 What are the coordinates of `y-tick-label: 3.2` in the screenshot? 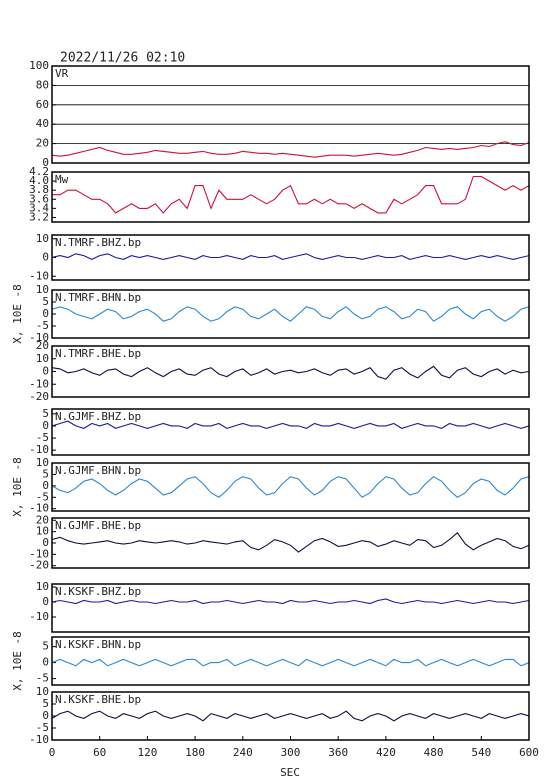 It's located at (39, 216).